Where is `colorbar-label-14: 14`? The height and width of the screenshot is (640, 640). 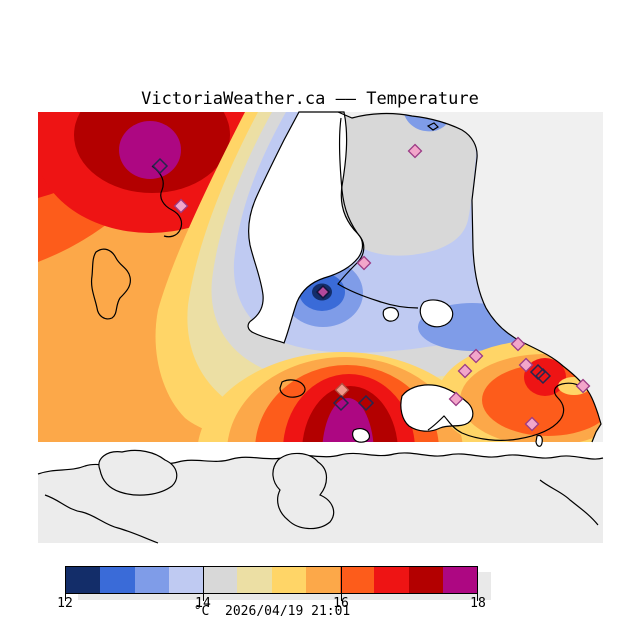 colorbar-label-14: 14 is located at coordinates (203, 603).